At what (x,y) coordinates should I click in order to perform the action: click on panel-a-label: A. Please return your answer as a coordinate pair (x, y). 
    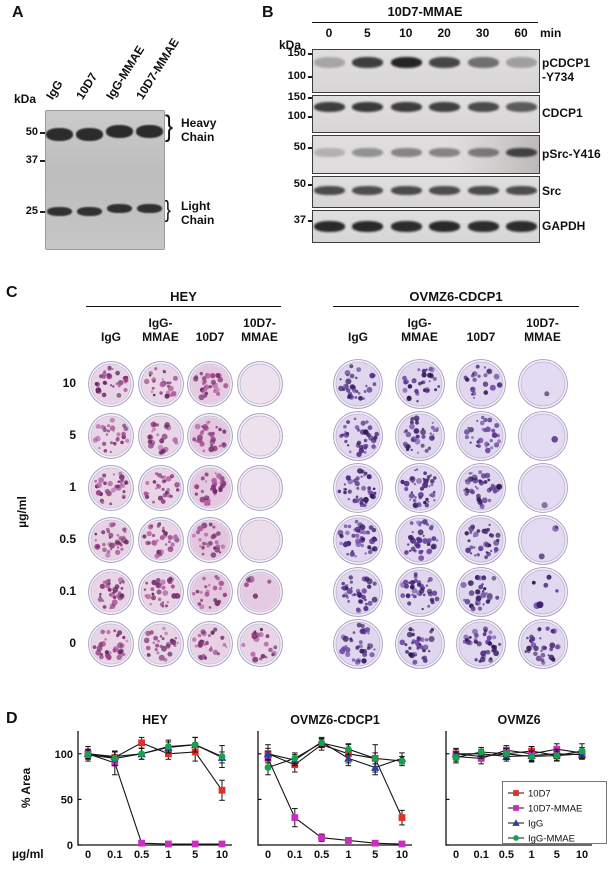
    Looking at the image, I should click on (18, 12).